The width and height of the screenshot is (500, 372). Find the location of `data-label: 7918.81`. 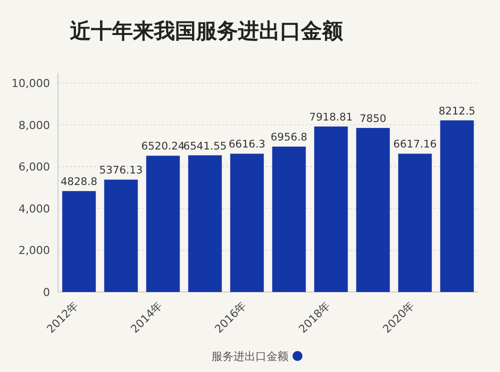

data-label: 7918.81 is located at coordinates (331, 117).